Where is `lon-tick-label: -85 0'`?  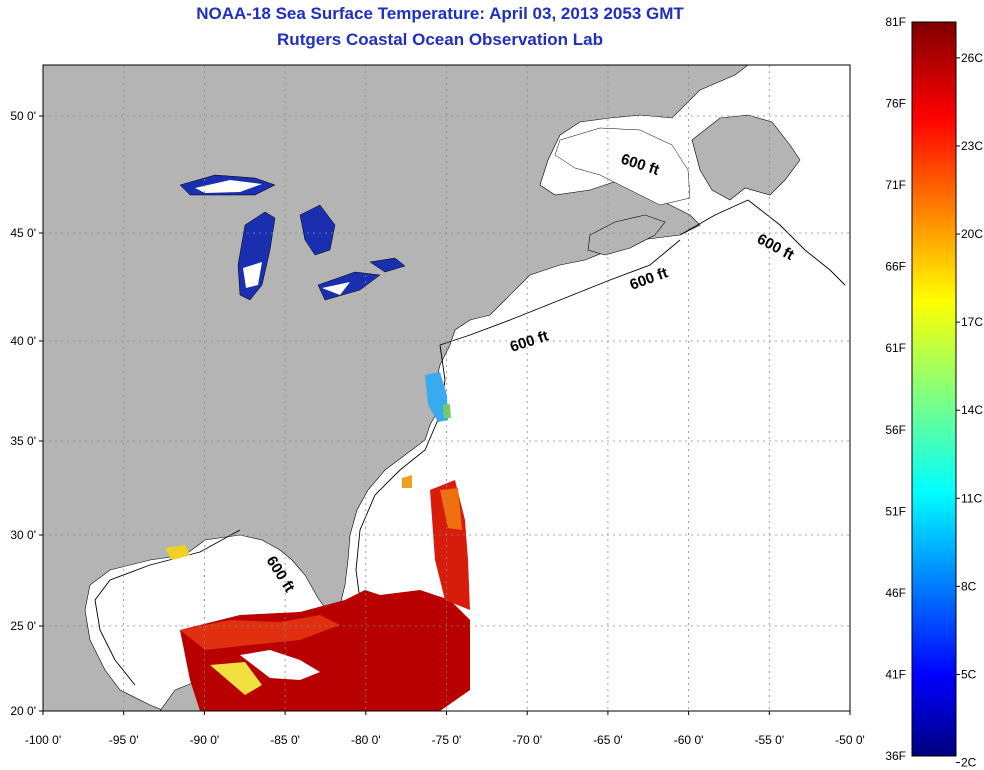
lon-tick-label: -85 0' is located at coordinates (285, 740).